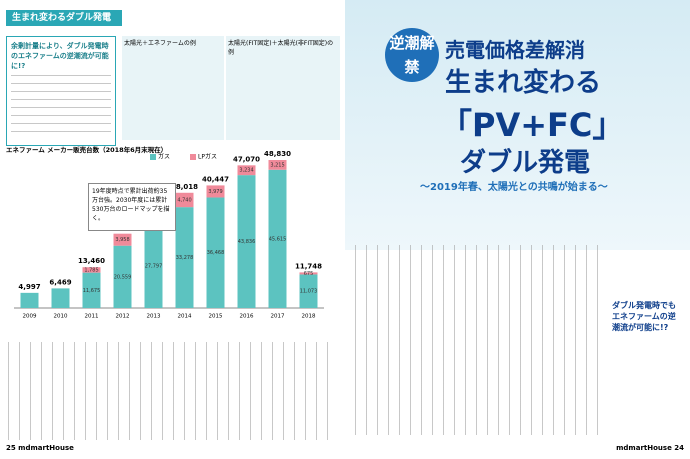 The image size is (690, 459). I want to click on segment-label: 11,073, so click(309, 292).